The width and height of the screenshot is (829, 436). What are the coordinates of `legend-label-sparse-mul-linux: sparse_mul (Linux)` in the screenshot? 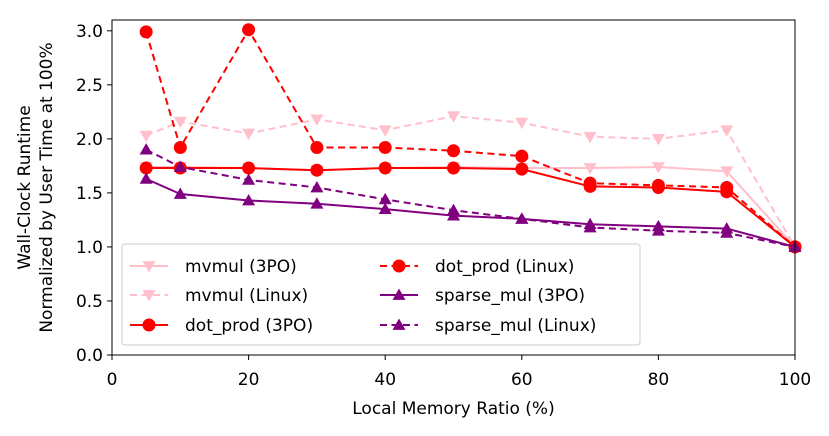 It's located at (515, 326).